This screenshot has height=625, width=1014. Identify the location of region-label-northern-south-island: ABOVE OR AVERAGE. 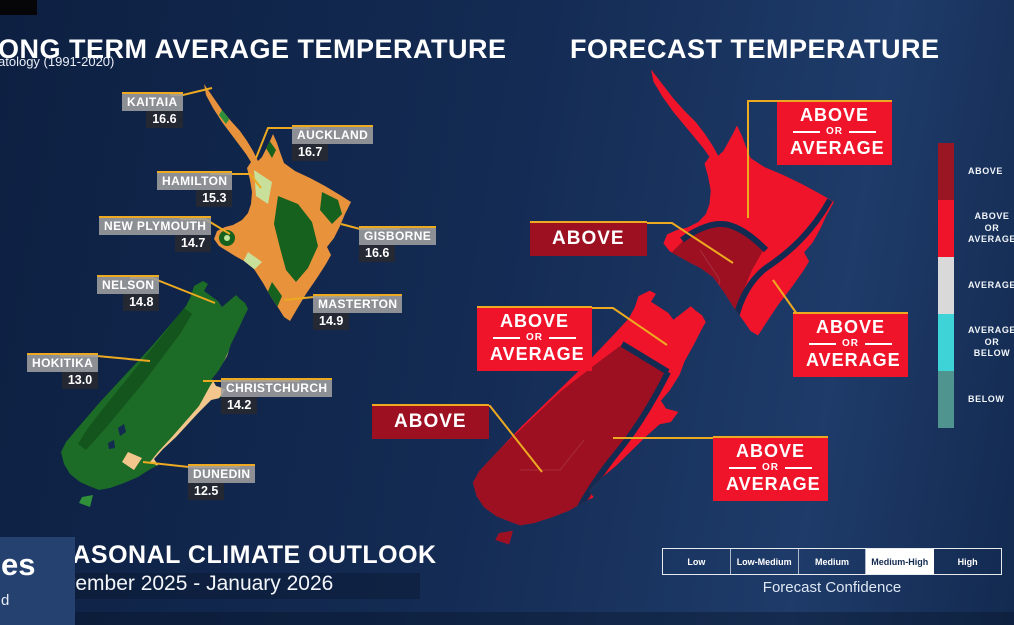
(534, 338).